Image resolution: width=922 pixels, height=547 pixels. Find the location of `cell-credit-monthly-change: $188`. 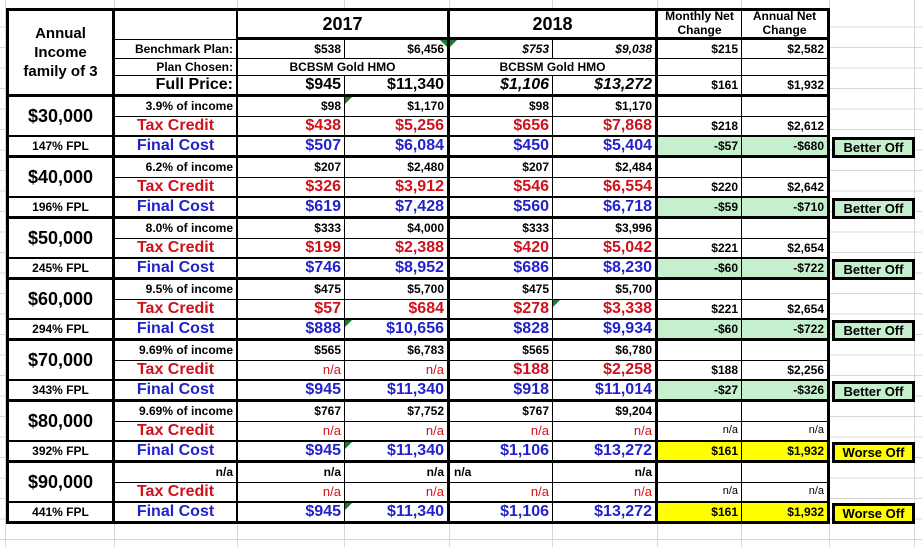

cell-credit-monthly-change: $188 is located at coordinates (700, 371).